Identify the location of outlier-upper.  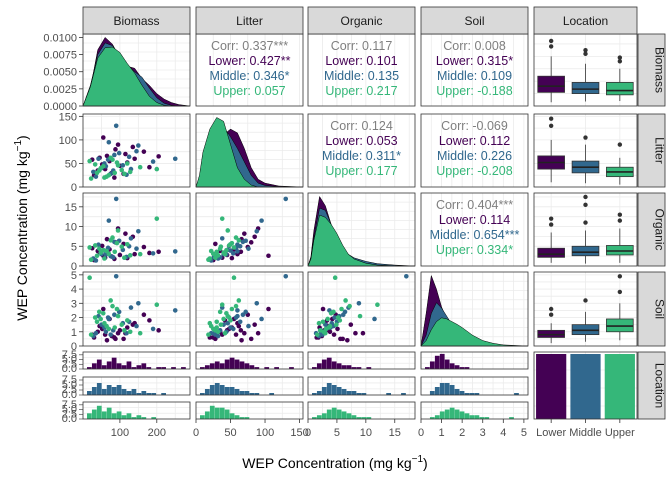
(620, 220).